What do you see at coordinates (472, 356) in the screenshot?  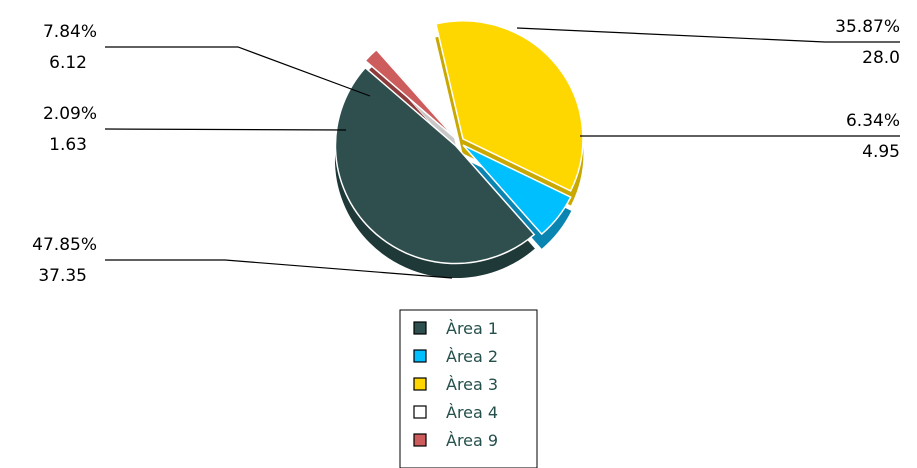 I see `legend-label-area-2: Àrea 2` at bounding box center [472, 356].